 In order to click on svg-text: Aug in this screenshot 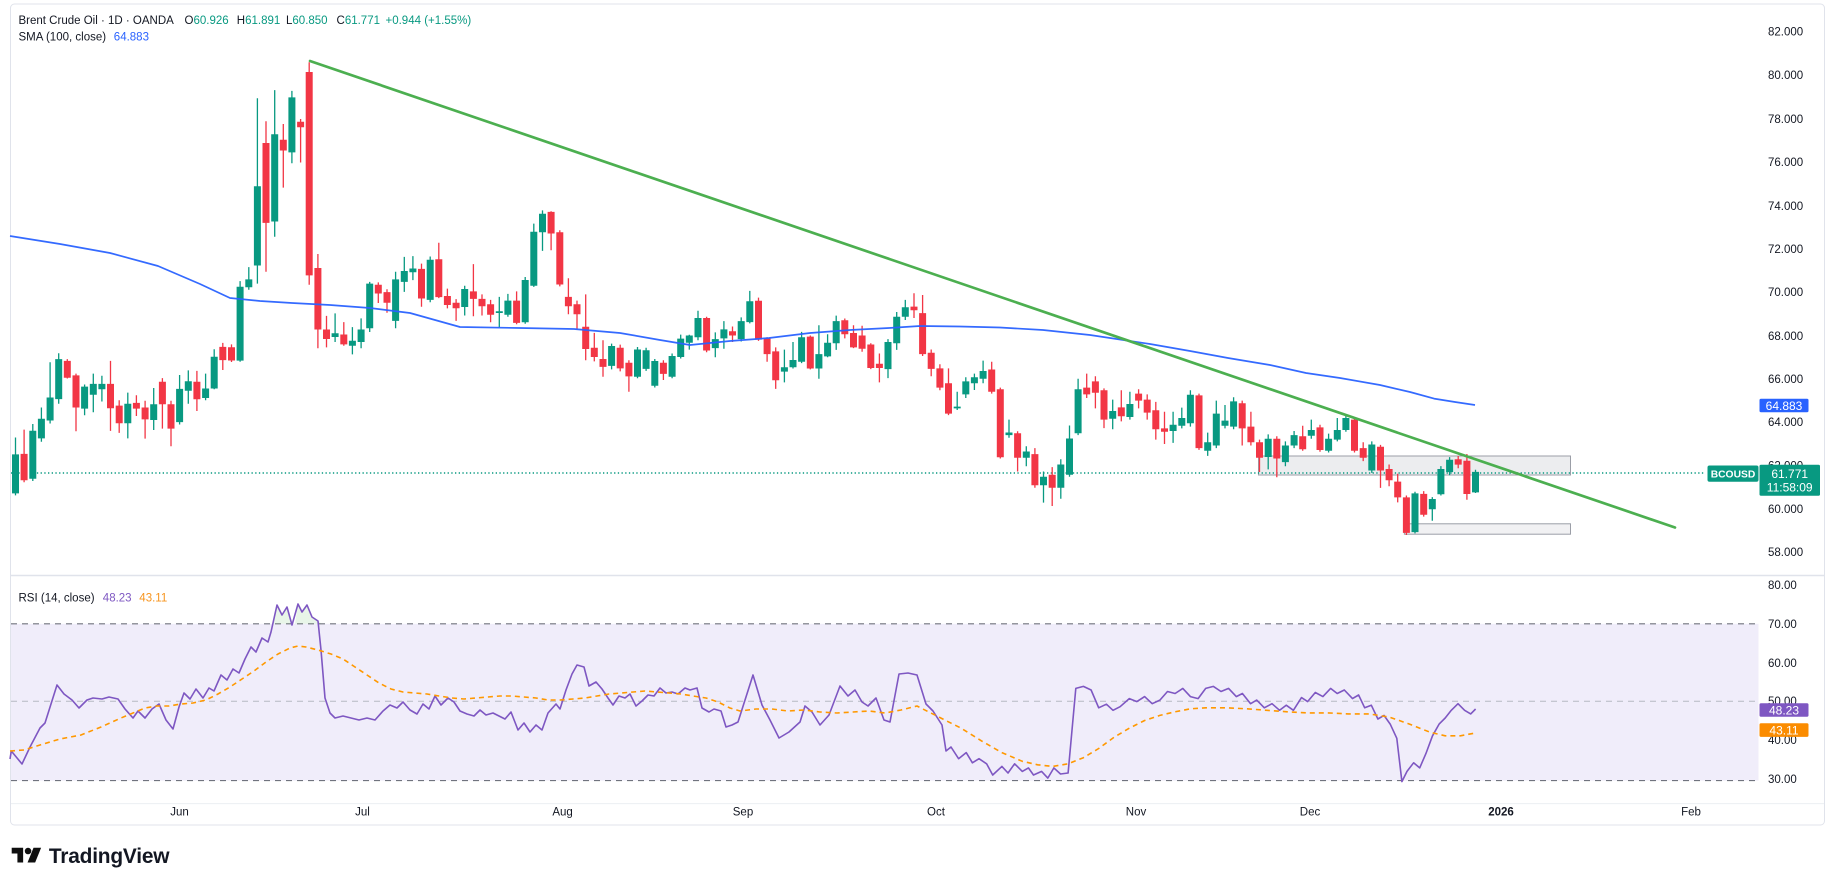, I will do `click(562, 813)`.